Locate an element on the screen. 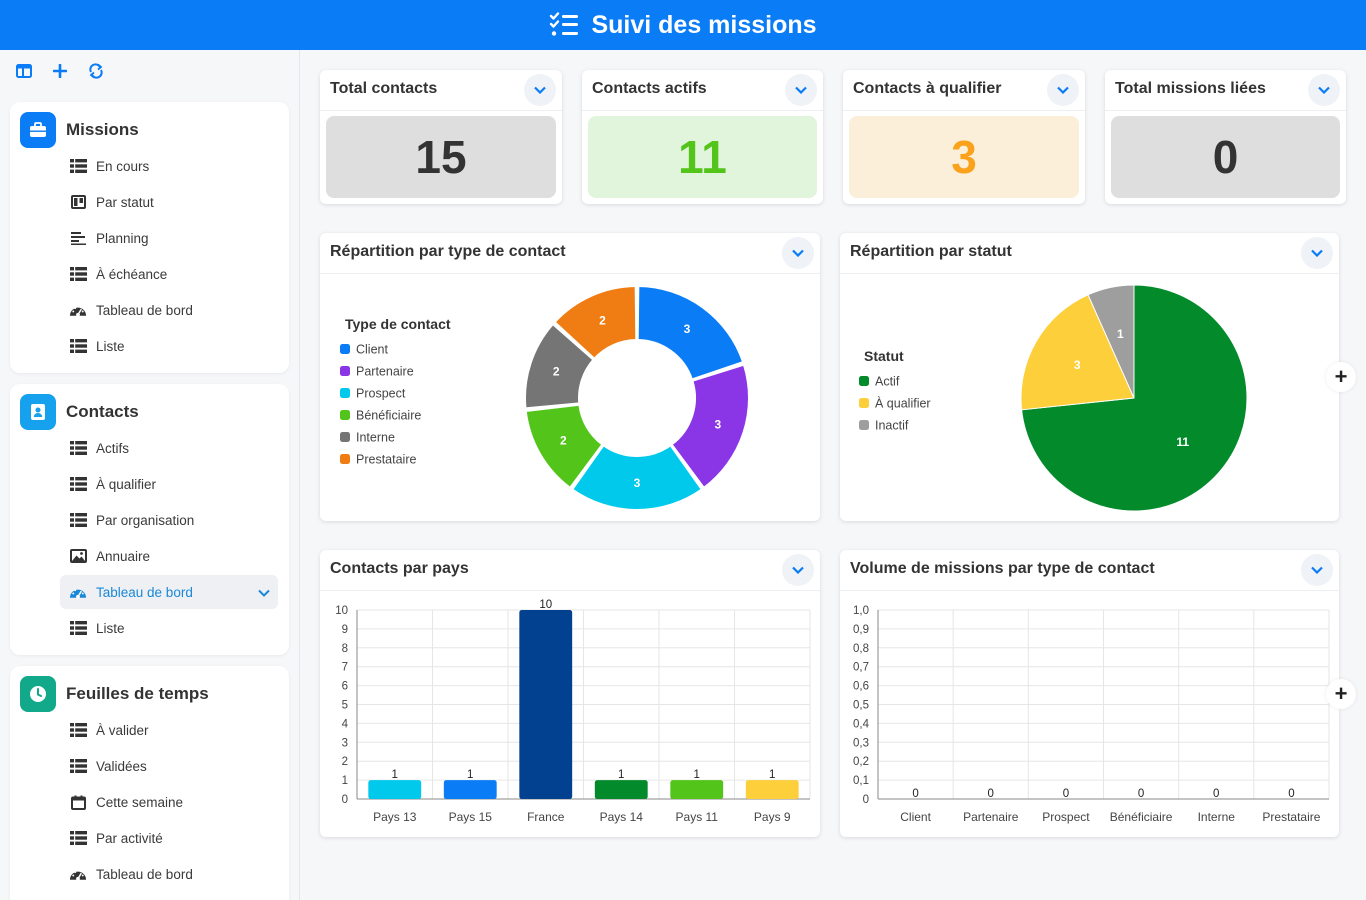 Image resolution: width=1366 pixels, height=900 pixels. sidebar-item-label: Liste is located at coordinates (110, 346).